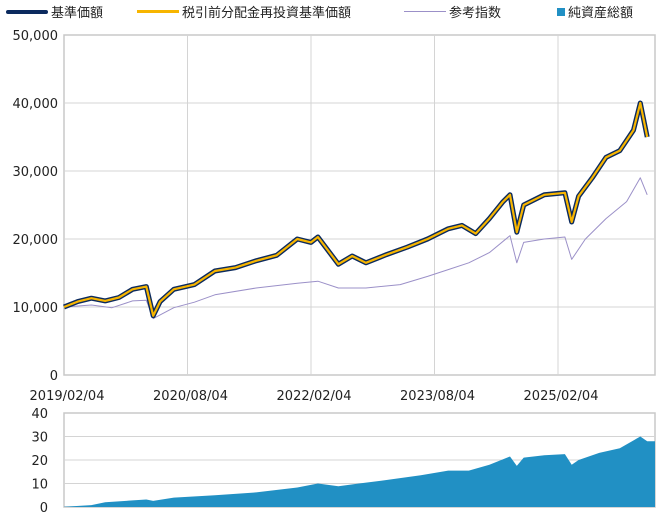  What do you see at coordinates (314, 396) in the screenshot?
I see `x-tick-label: 2022/02/04` at bounding box center [314, 396].